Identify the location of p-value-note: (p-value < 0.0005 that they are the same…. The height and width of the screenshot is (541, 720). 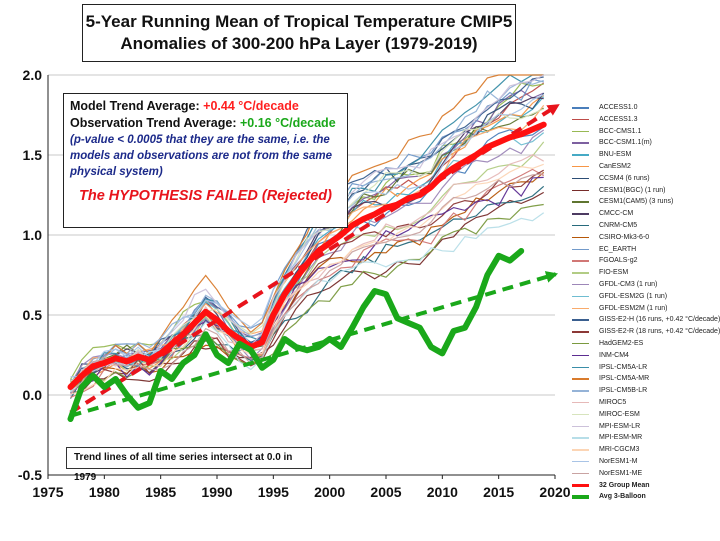
(201, 156).